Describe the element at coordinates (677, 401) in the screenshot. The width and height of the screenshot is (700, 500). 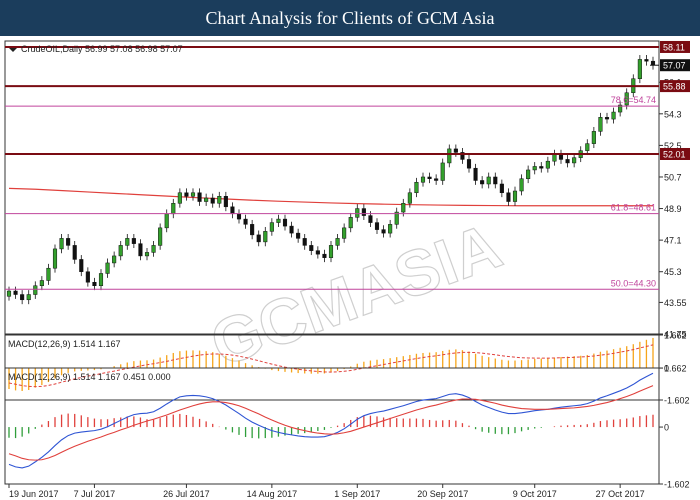
I see `macd-tick-label: -1.602` at that location.